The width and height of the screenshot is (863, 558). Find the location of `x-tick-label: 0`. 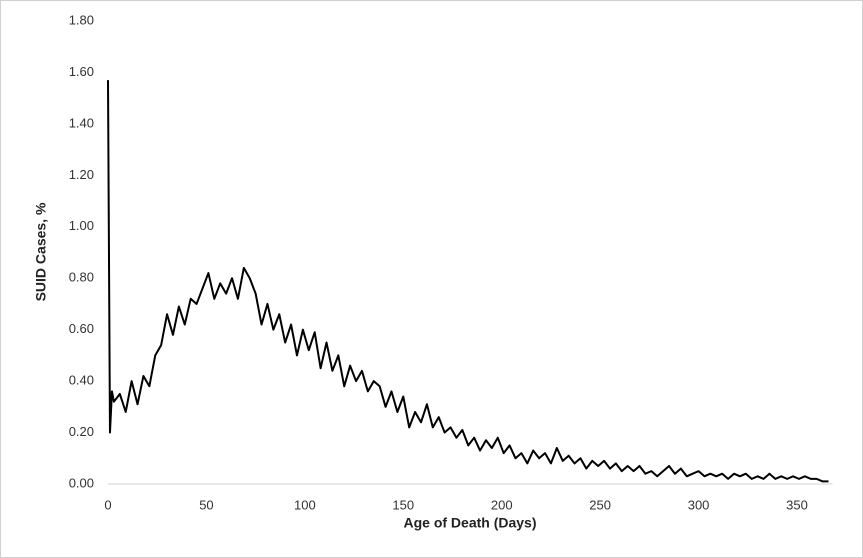

x-tick-label: 0 is located at coordinates (107, 504).